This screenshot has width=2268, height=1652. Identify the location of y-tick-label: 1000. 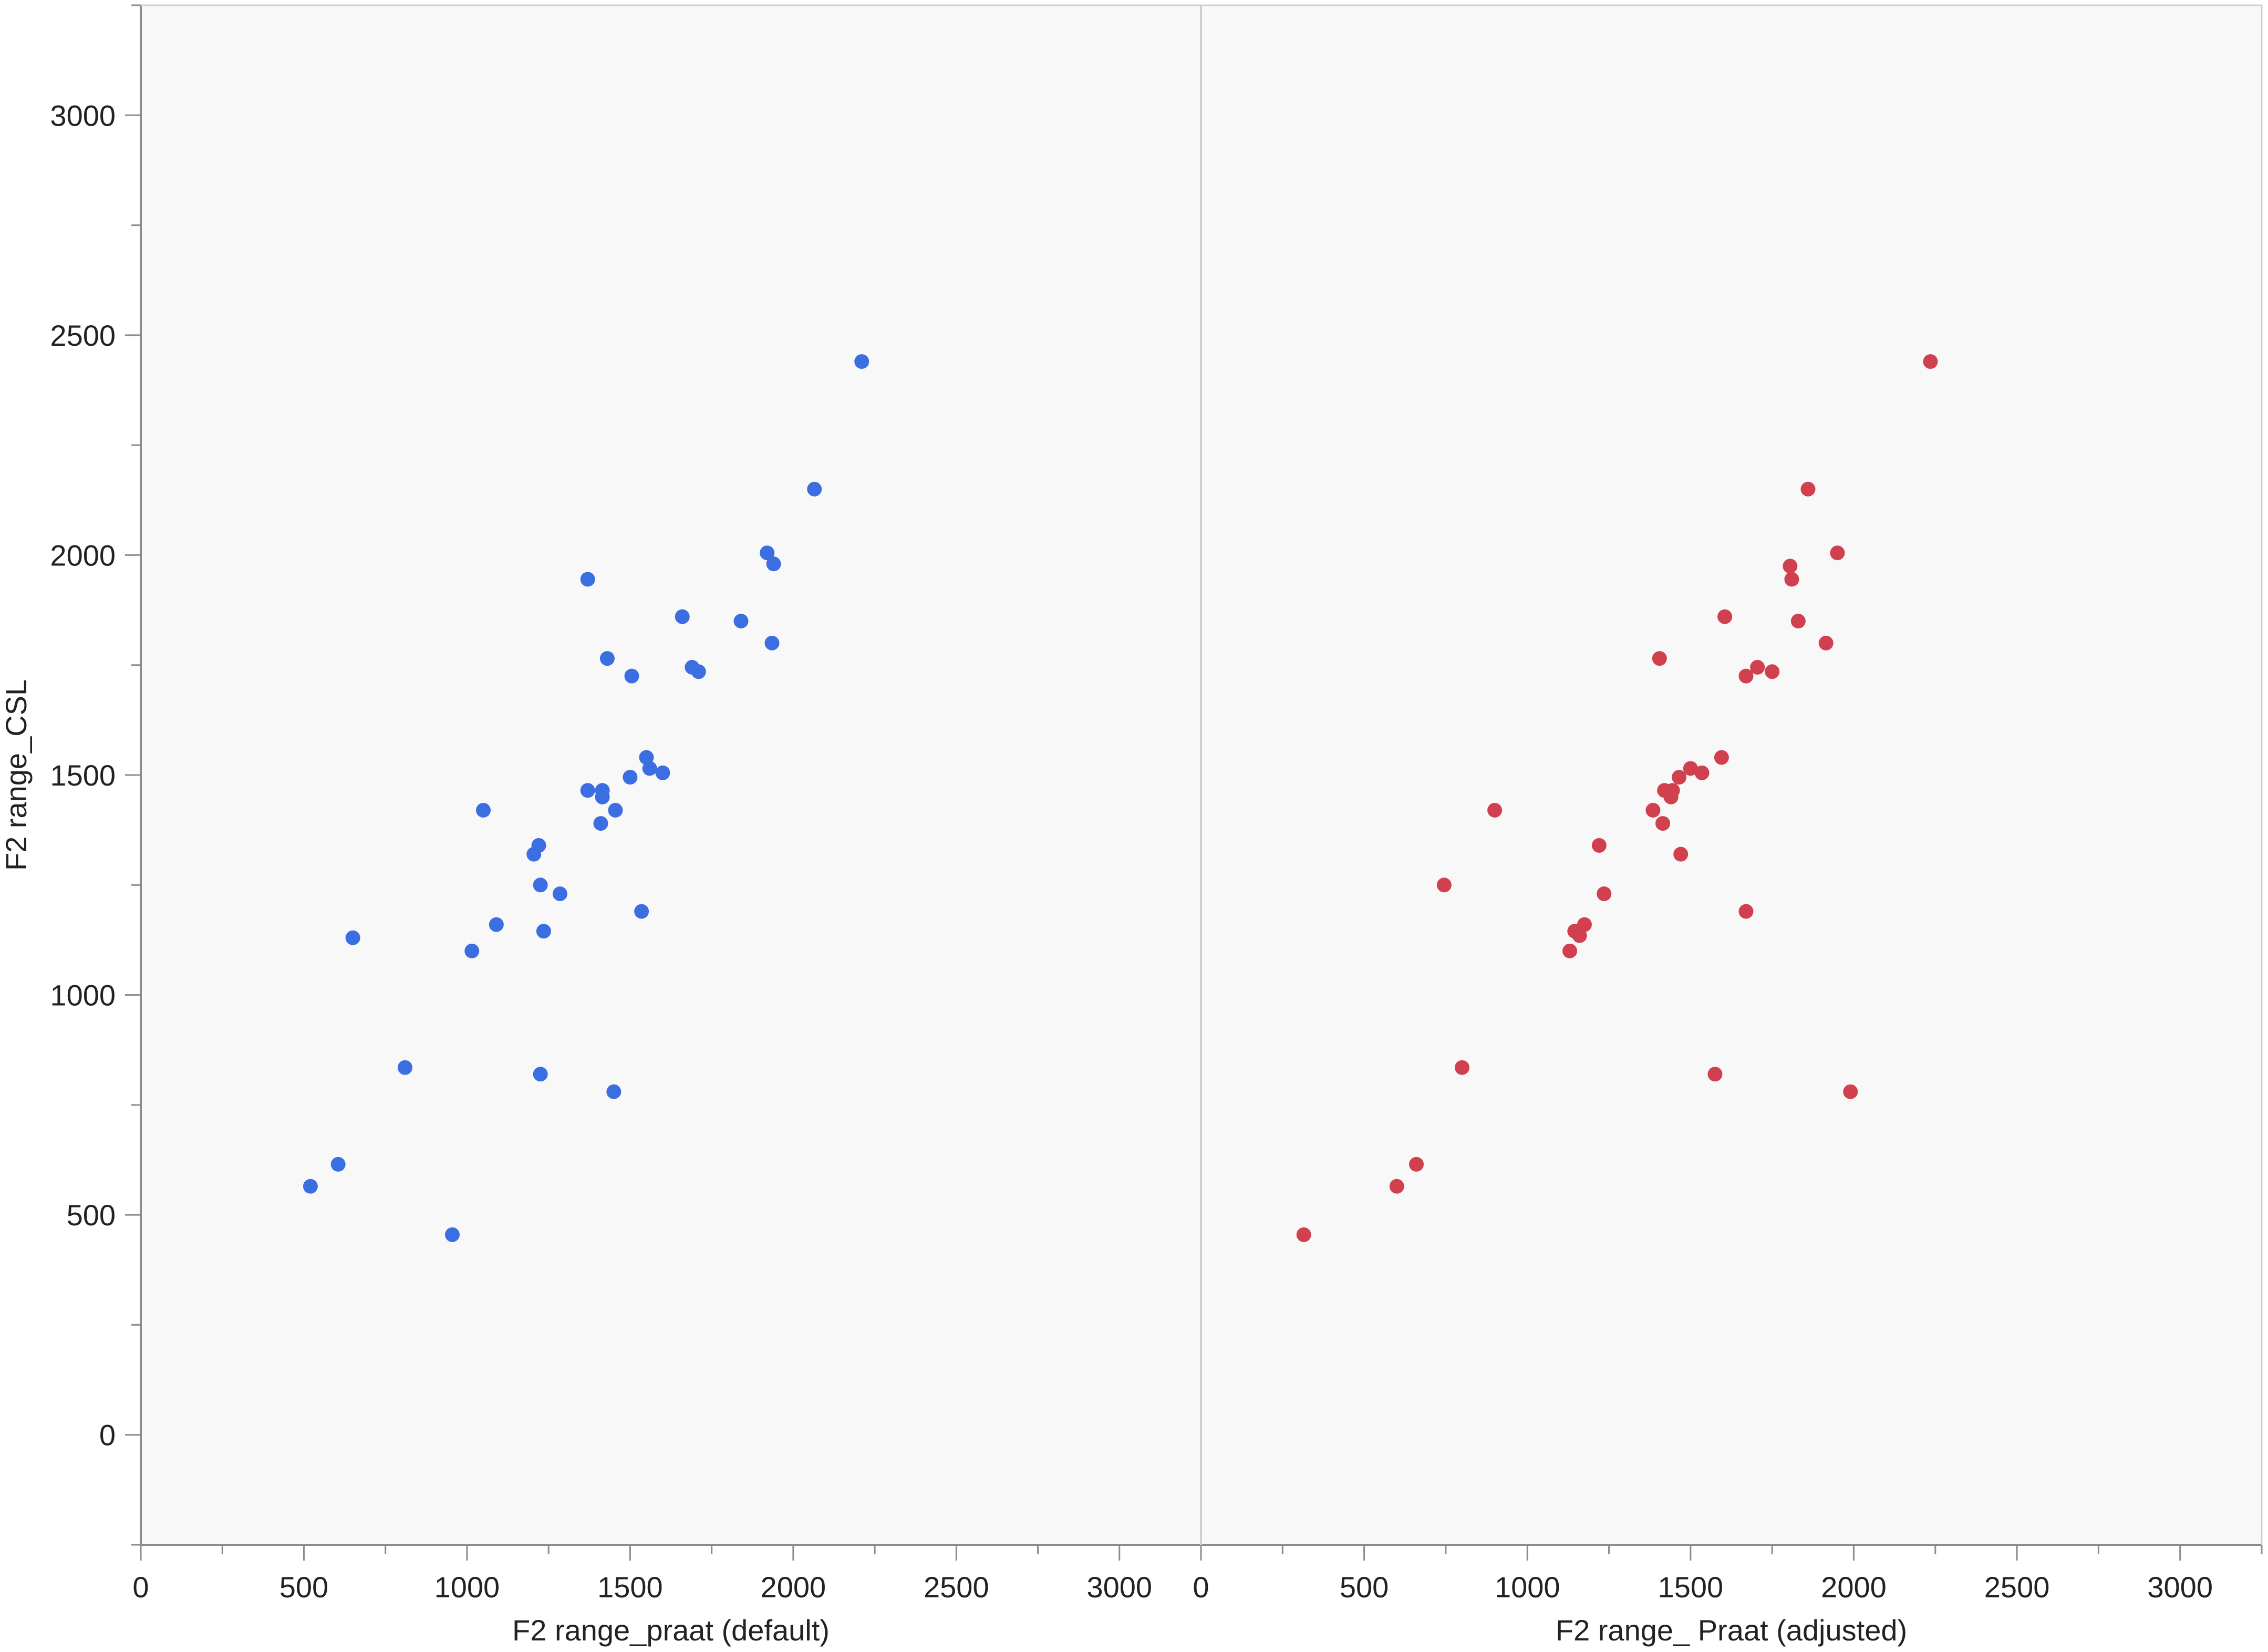
(83, 996).